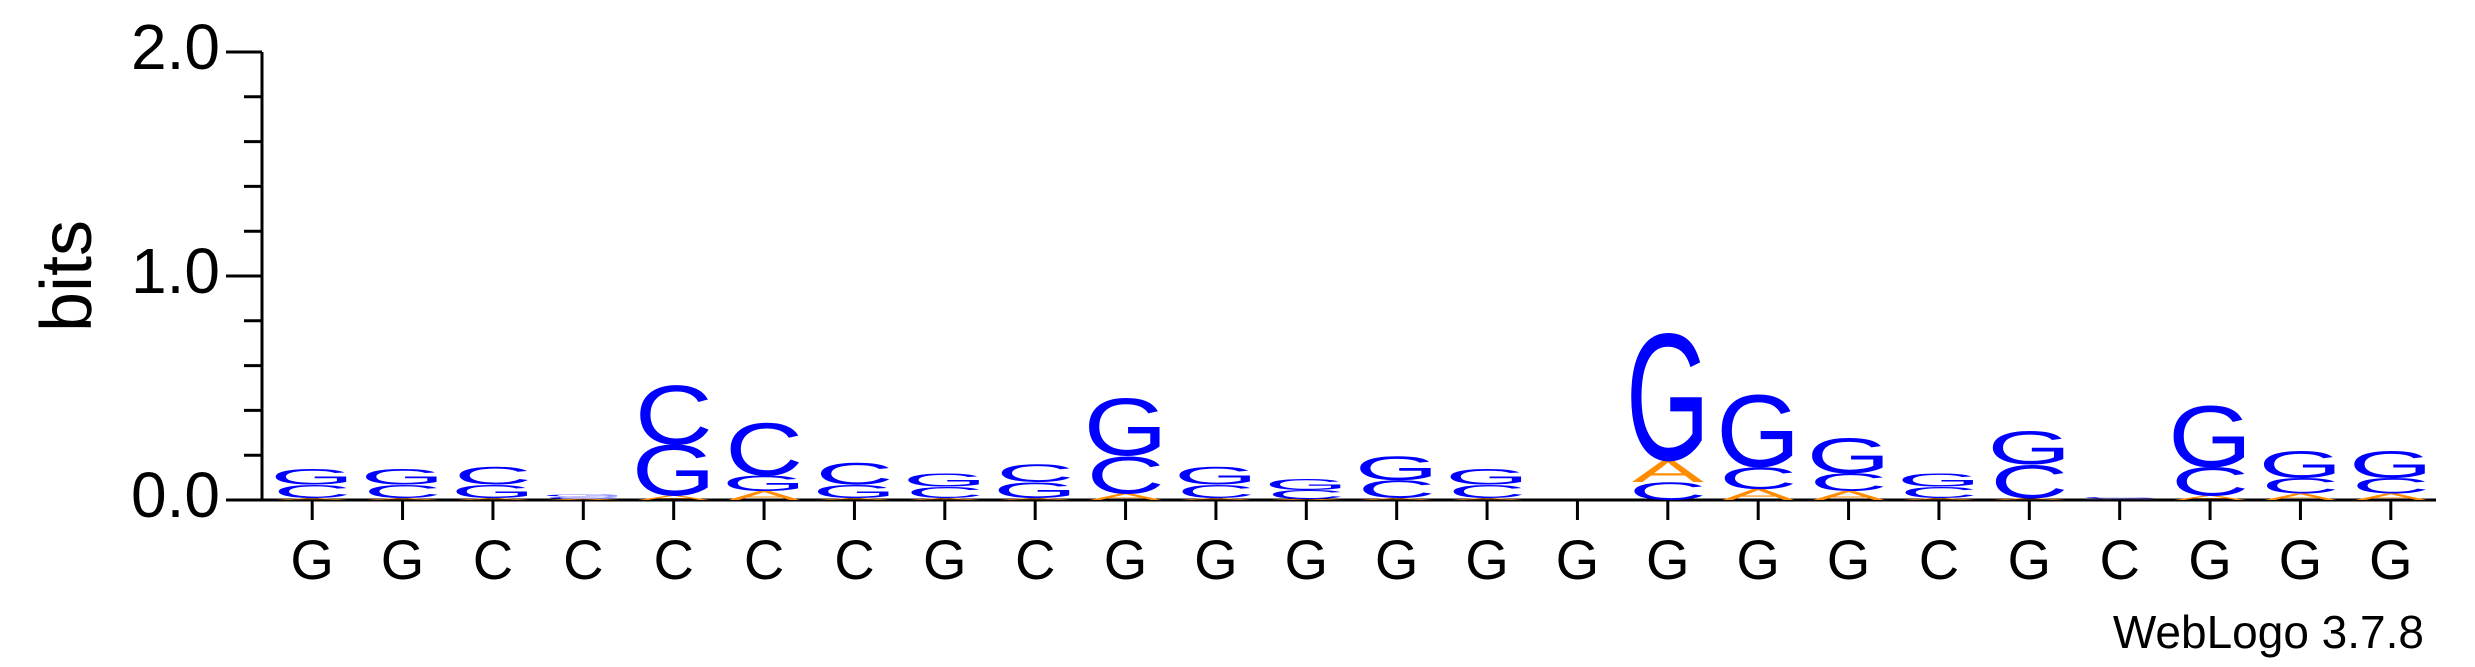 This screenshot has height=667, width=2475. Describe the element at coordinates (67, 276) in the screenshot. I see `y-axis-label: bits` at that location.